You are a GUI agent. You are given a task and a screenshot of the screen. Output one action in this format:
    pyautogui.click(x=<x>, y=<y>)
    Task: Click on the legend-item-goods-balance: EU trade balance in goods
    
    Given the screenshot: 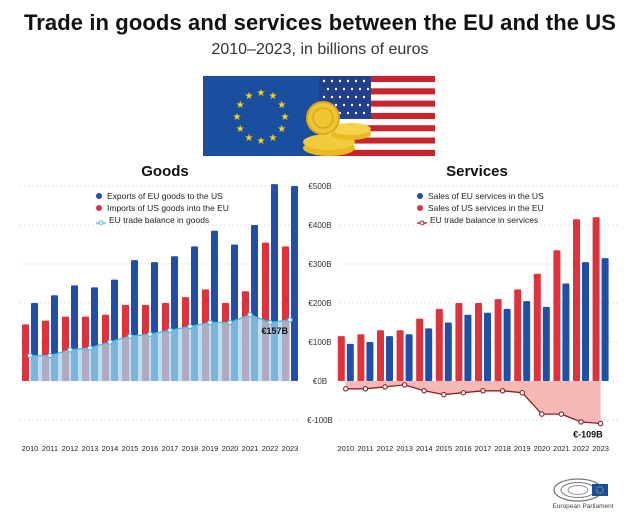 What is the action you would take?
    pyautogui.click(x=162, y=220)
    